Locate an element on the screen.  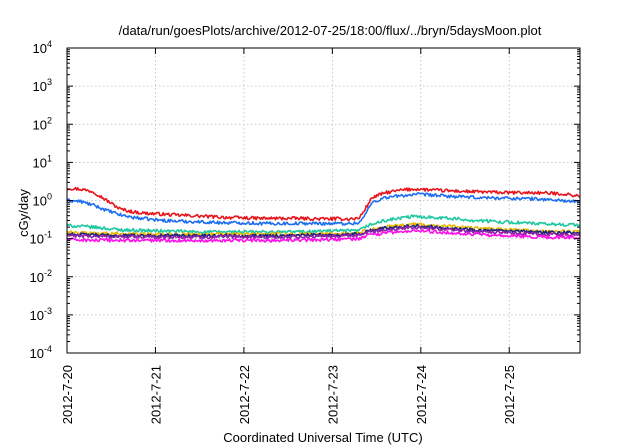
data-series is located at coordinates (323, 214).